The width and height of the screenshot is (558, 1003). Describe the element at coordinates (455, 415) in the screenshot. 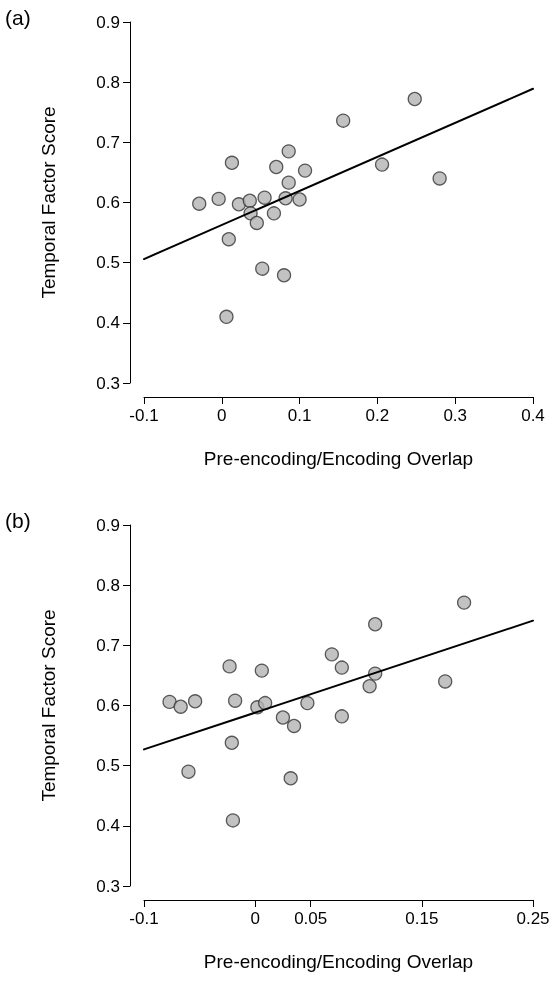

I see `x-tick-label: 0.3` at that location.